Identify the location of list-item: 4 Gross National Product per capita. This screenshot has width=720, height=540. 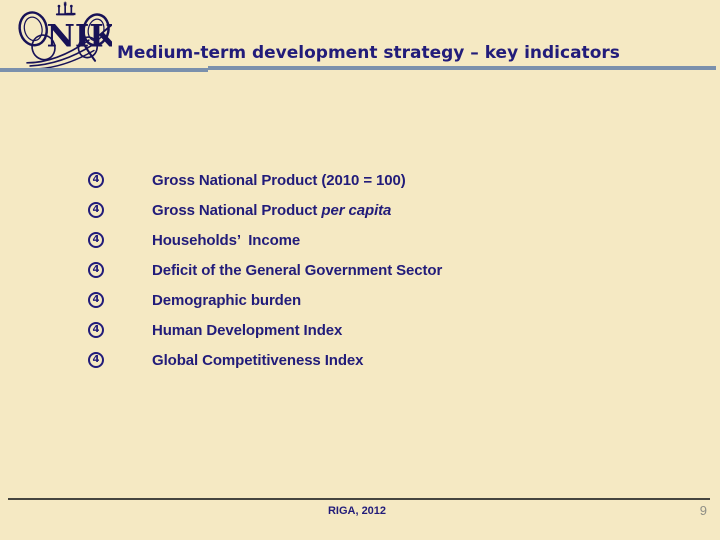
(265, 210).